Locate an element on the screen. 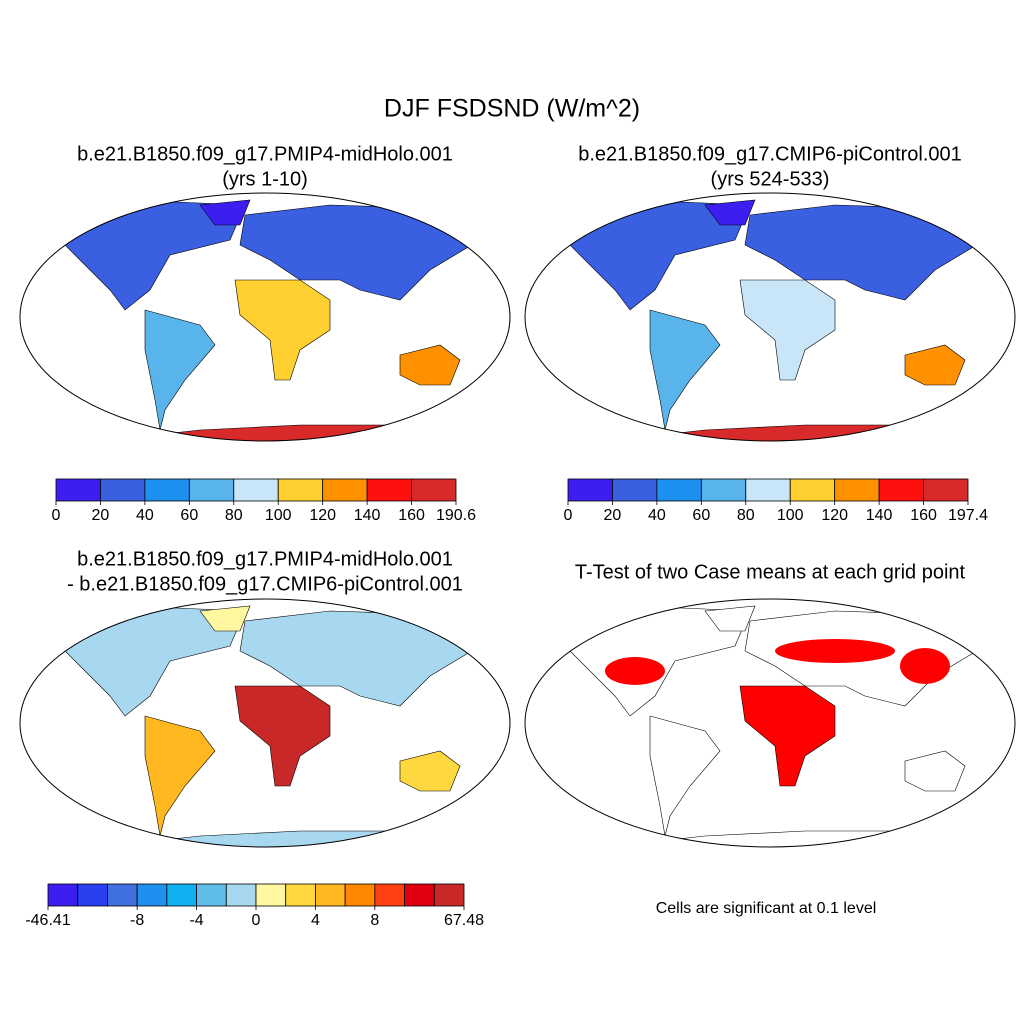  colorbar-label: 190.6 is located at coordinates (456, 515).